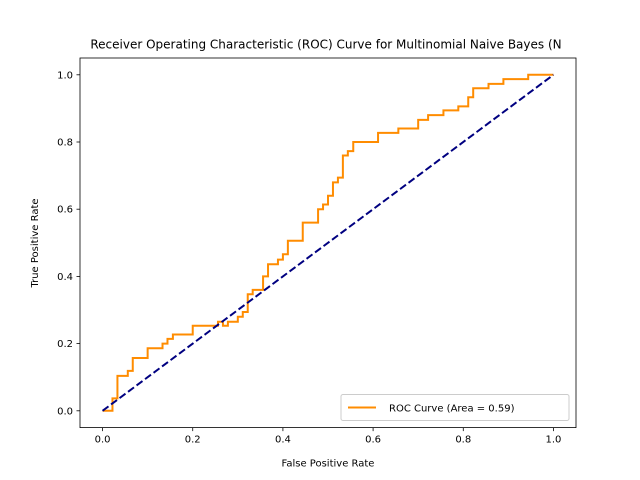 Image resolution: width=640 pixels, height=480 pixels. I want to click on x-tick-label: 0.6, so click(373, 440).